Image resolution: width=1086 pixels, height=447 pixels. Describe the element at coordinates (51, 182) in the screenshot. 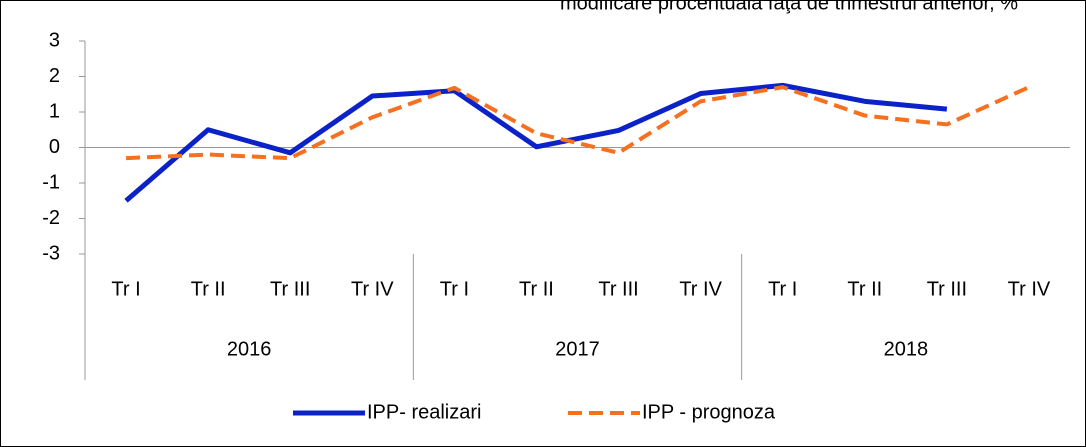

I see `y-tick-label: -1` at that location.